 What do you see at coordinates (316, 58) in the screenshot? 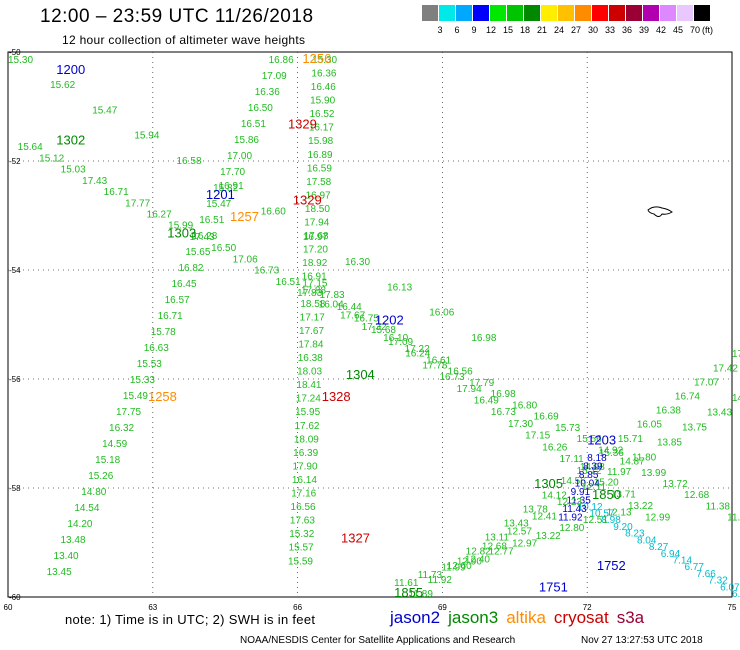
I see `pass-time-label: 1256` at bounding box center [316, 58].